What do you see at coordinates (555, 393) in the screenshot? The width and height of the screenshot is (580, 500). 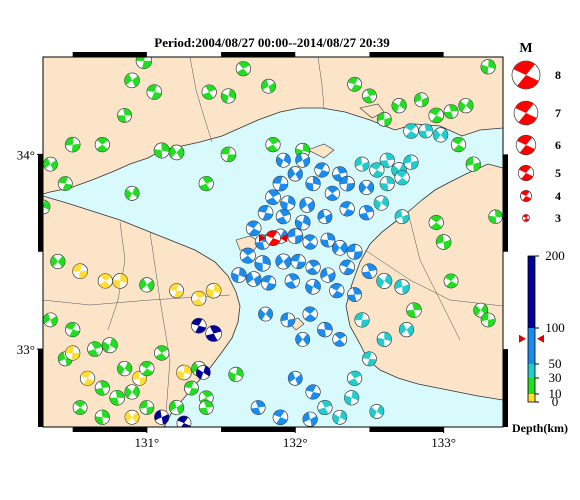 I see `depth-tick-label: 10` at bounding box center [555, 393].